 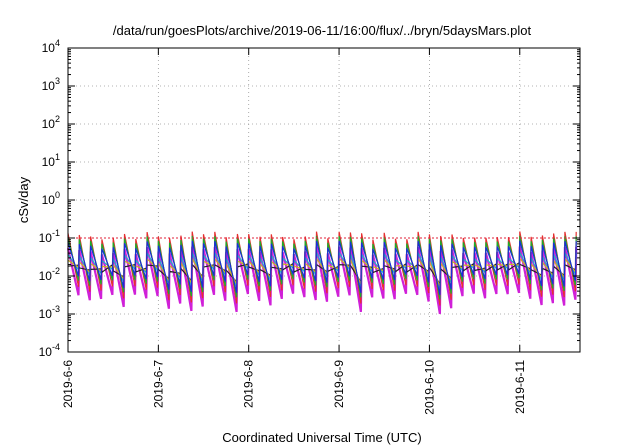 What do you see at coordinates (23, 199) in the screenshot?
I see `y-axis-label: cSv/day` at bounding box center [23, 199].